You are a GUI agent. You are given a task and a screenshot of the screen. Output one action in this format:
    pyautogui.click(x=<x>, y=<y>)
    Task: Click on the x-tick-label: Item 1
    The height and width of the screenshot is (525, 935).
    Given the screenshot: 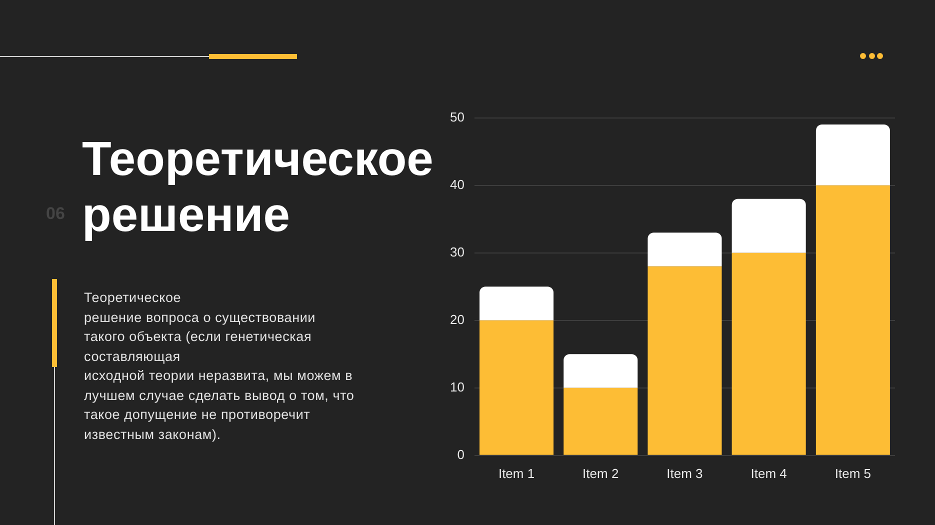 What is the action you would take?
    pyautogui.click(x=516, y=473)
    